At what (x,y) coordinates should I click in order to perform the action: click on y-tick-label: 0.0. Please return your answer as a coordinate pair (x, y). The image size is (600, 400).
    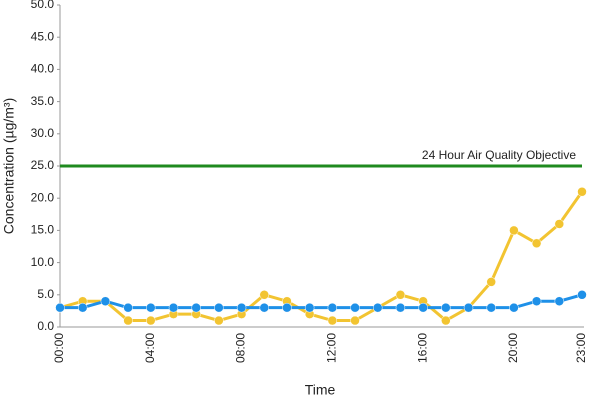
    Looking at the image, I should click on (45, 326).